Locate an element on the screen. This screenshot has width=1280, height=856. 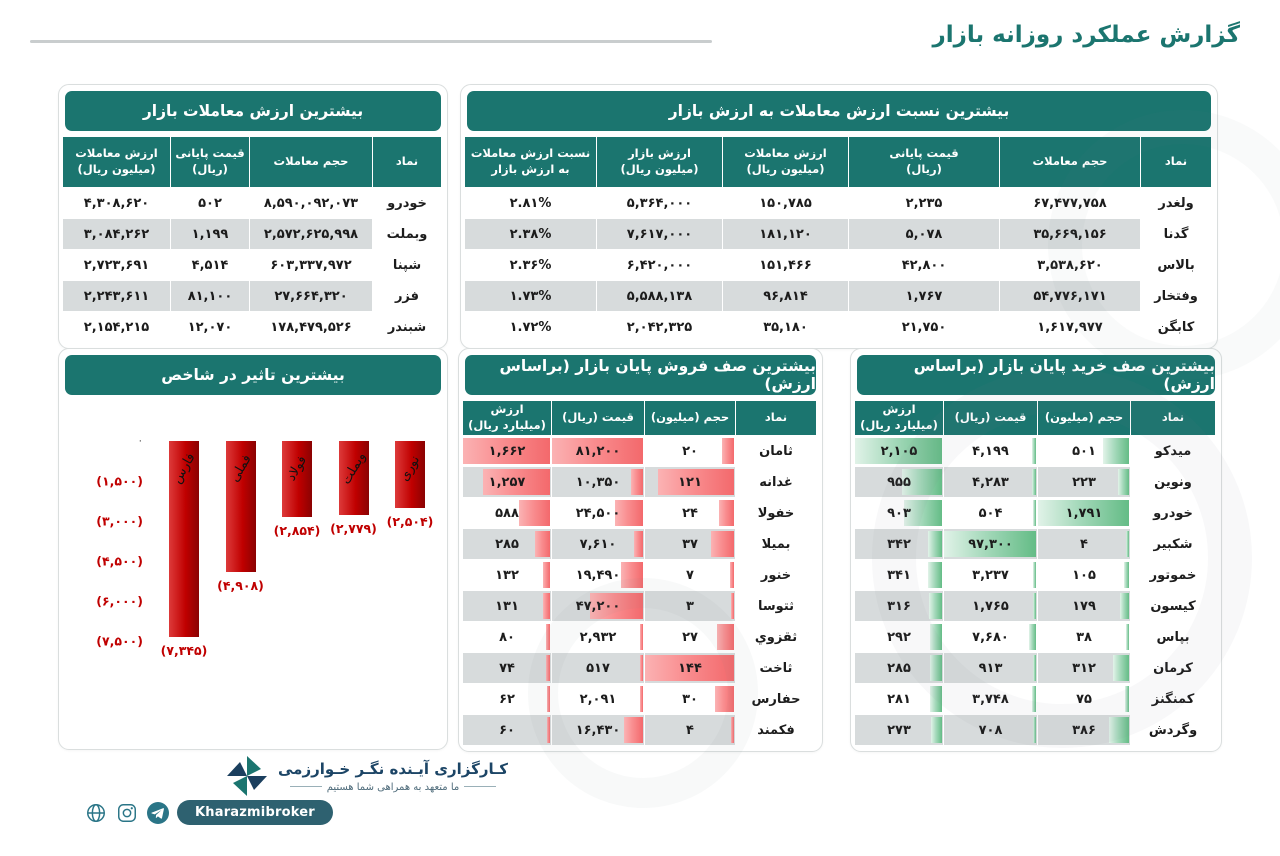
data-cell: ۳,۵۳۸,۶۲۰ is located at coordinates (1070, 265).